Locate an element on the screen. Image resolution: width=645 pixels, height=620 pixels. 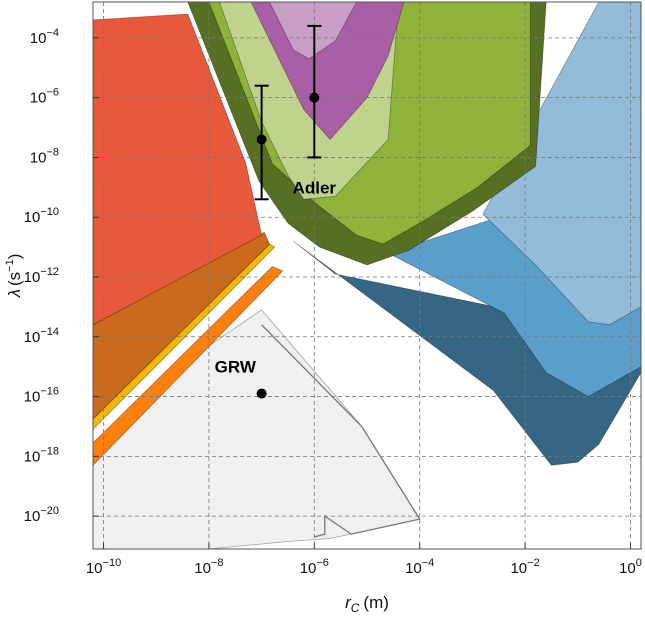
annotations: Adler GRW is located at coordinates (276, 277).